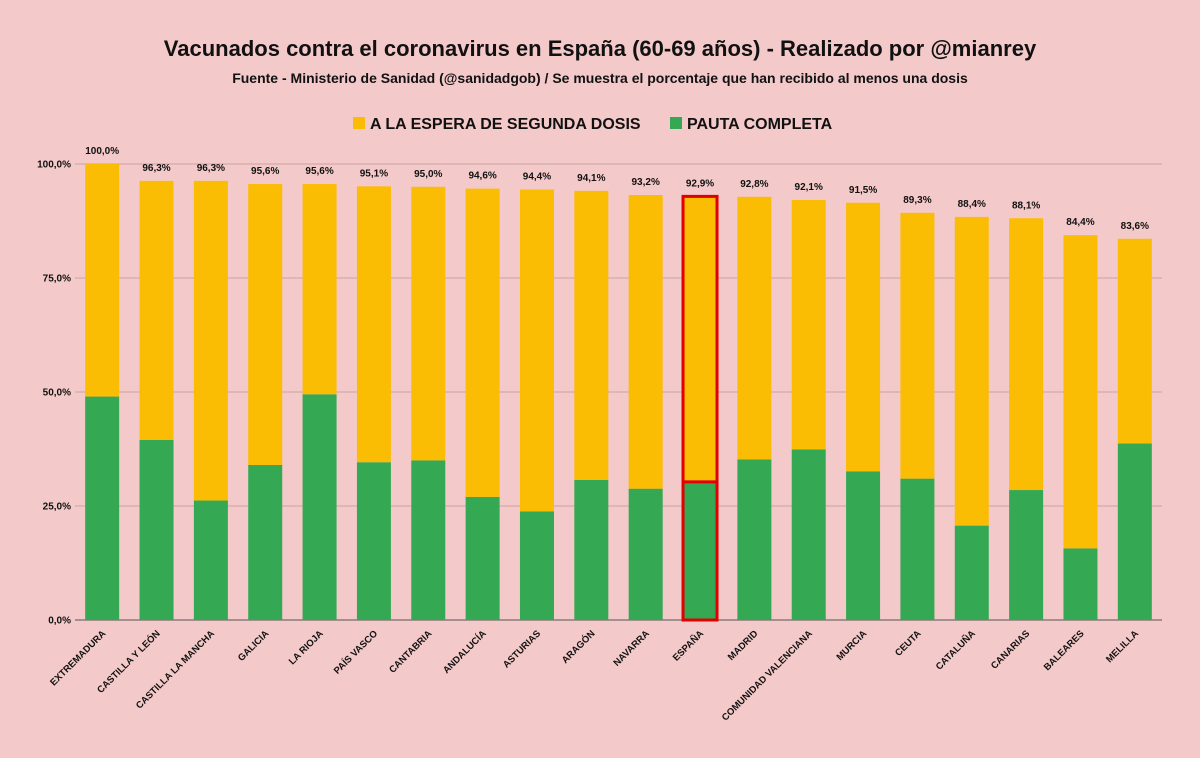 This screenshot has height=758, width=1200. What do you see at coordinates (972, 204) in the screenshot?
I see `data-label: 88,4%` at bounding box center [972, 204].